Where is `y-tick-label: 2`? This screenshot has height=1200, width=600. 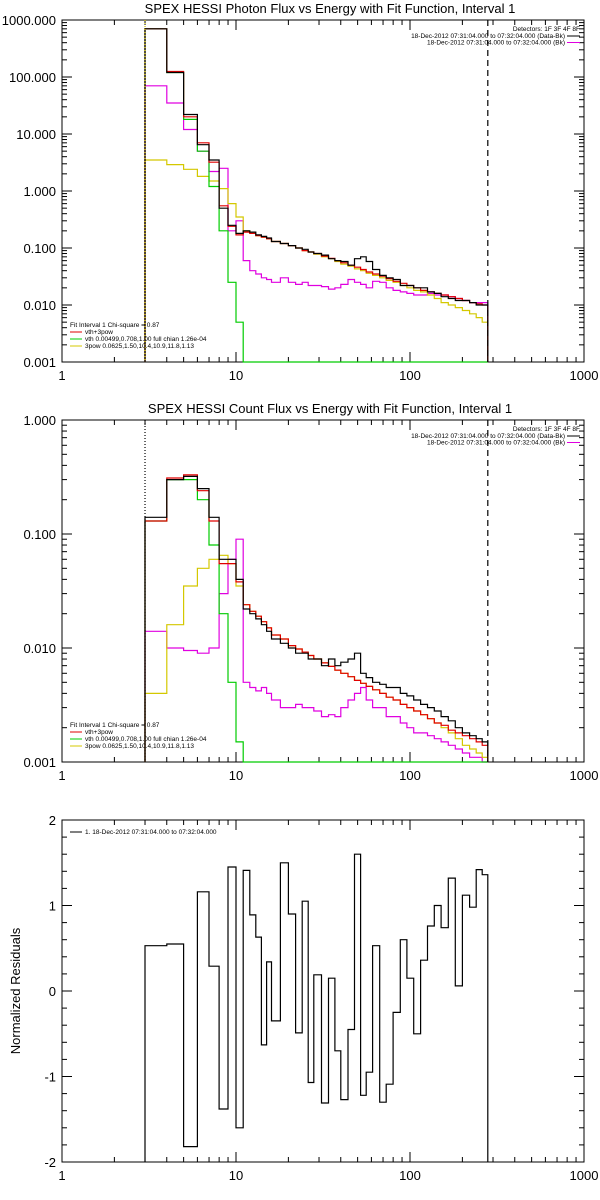
y-tick-label: 2 is located at coordinates (52, 820).